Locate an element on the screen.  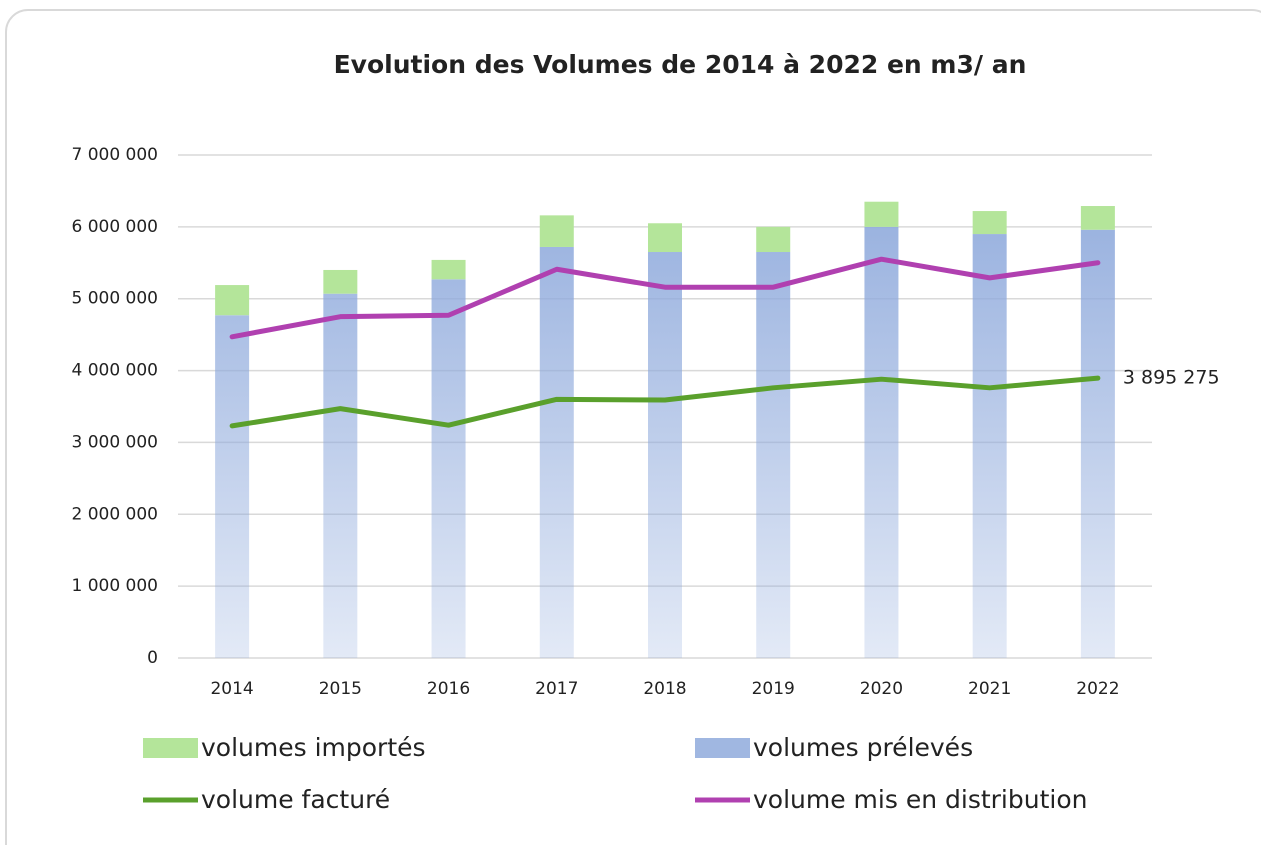
y-tick-label: 1 000 000 is located at coordinates (114, 586).